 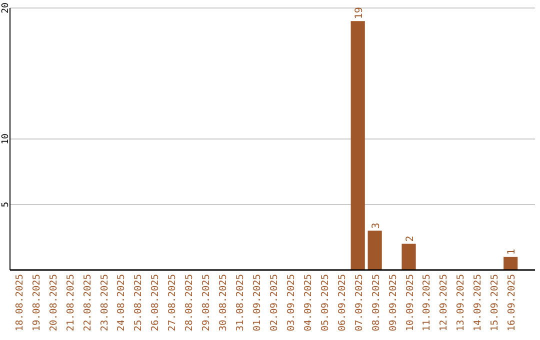 What do you see at coordinates (444, 303) in the screenshot?
I see `x-tick-label: 12.09.2025` at bounding box center [444, 303].